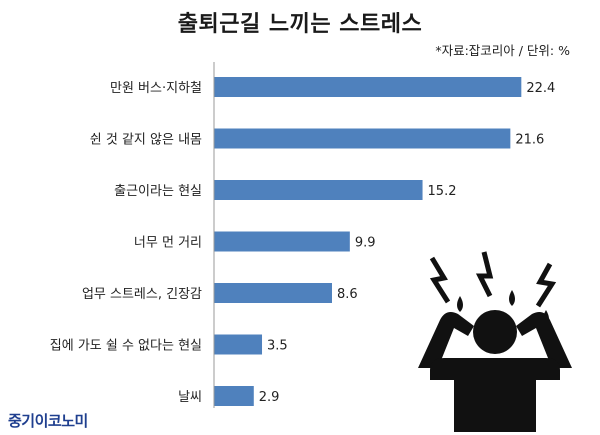  I want to click on value-label: 3.5, so click(277, 346).